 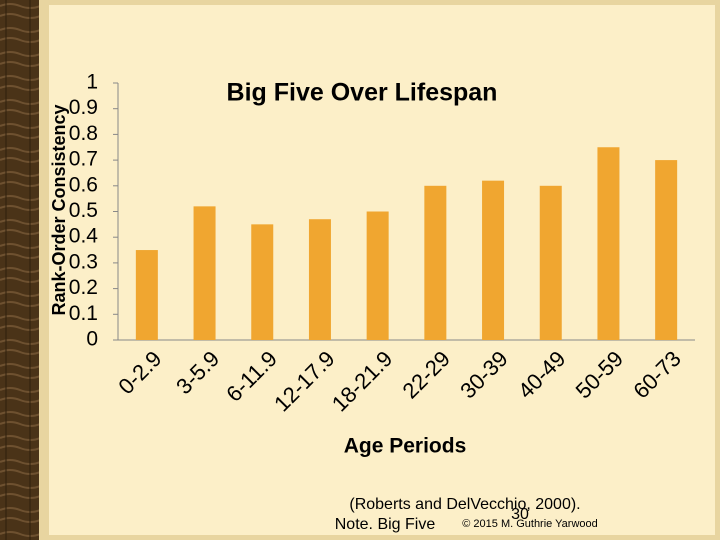 I want to click on y-tick-label: 0.6, so click(x=83, y=184).